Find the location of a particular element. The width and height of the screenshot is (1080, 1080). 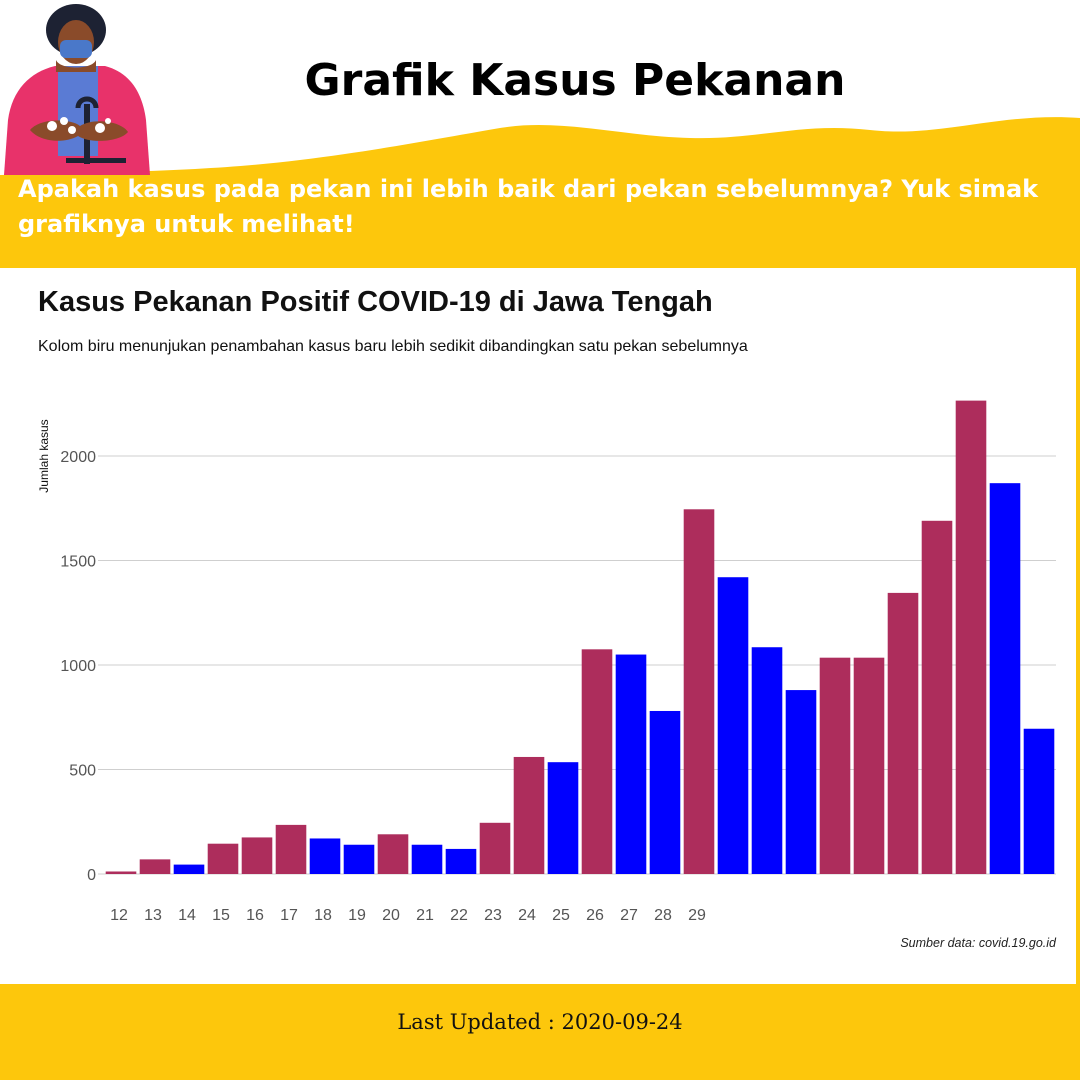

x-tick-label: 12 is located at coordinates (119, 915).